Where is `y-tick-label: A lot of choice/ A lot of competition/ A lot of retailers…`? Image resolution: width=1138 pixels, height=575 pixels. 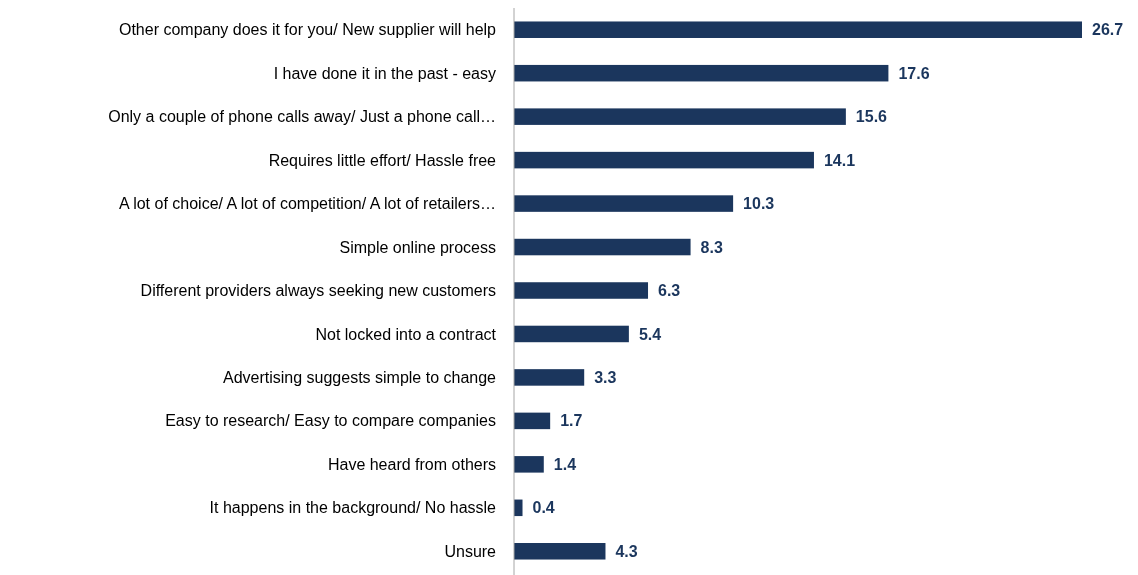 y-tick-label: A lot of choice/ A lot of competition/ A lot of retailers… is located at coordinates (307, 204).